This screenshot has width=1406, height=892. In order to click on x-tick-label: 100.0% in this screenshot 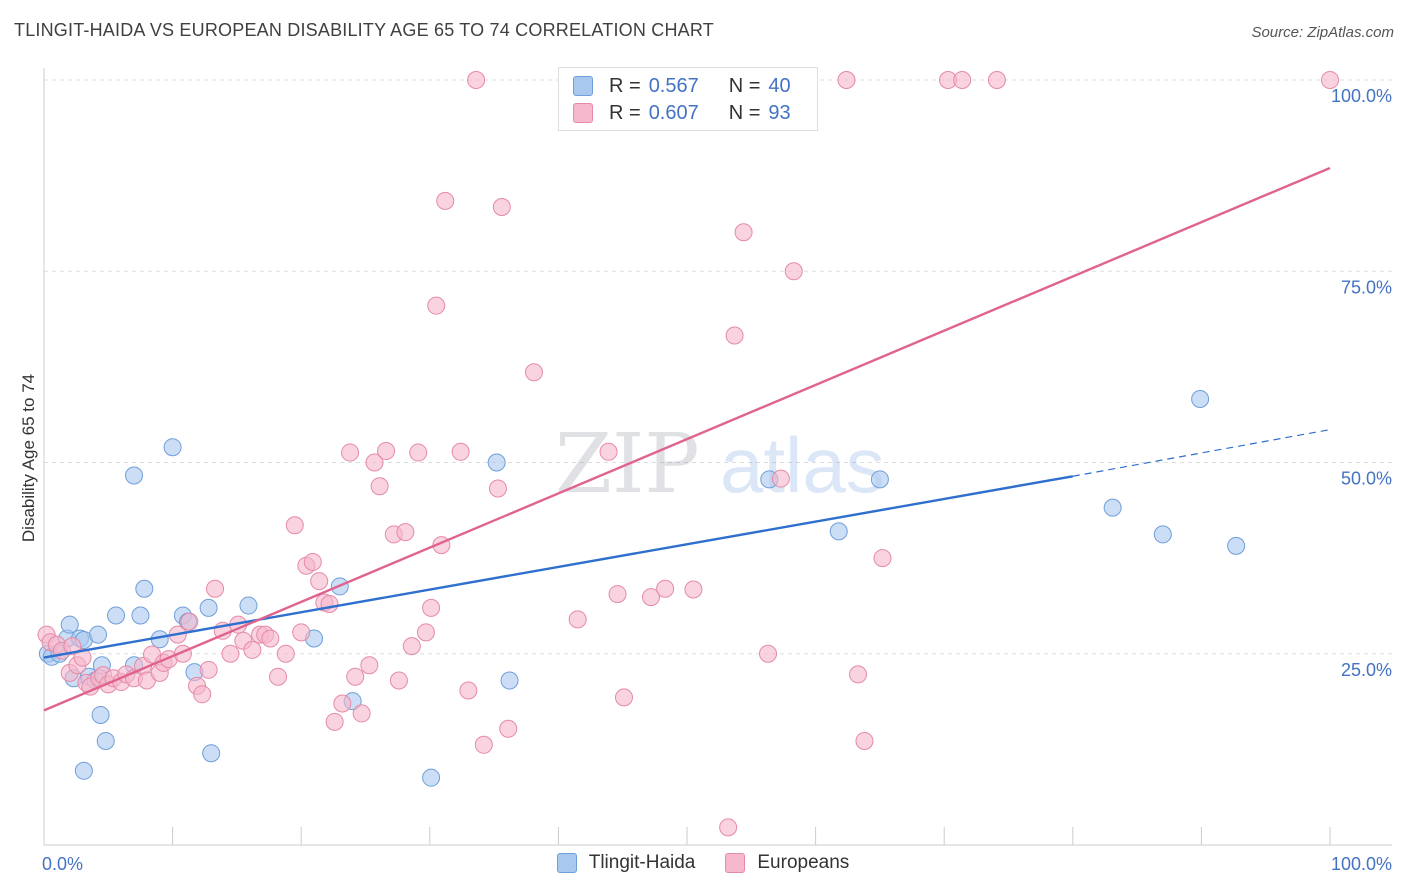, I will do `click(1361, 864)`.